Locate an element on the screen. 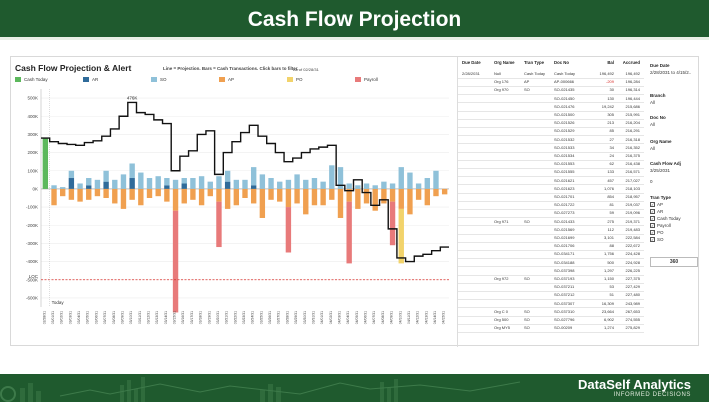 This screenshot has width=709, height=402. grid-cell: 218,957 is located at coordinates (632, 196).